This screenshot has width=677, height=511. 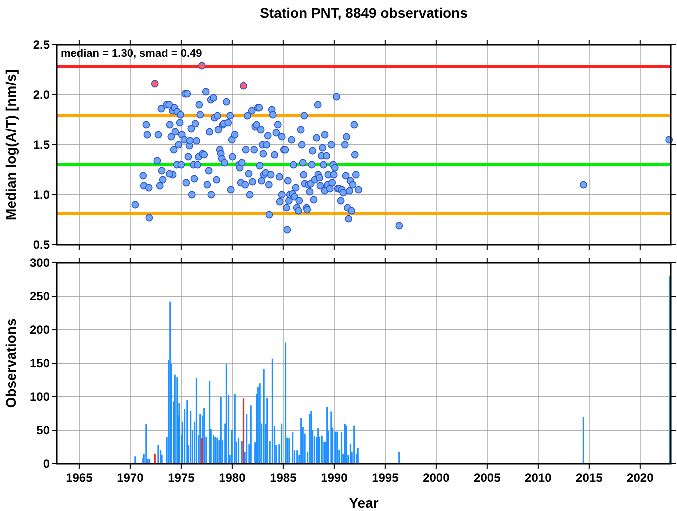 I want to click on x-tick-label: 1985, so click(x=284, y=478).